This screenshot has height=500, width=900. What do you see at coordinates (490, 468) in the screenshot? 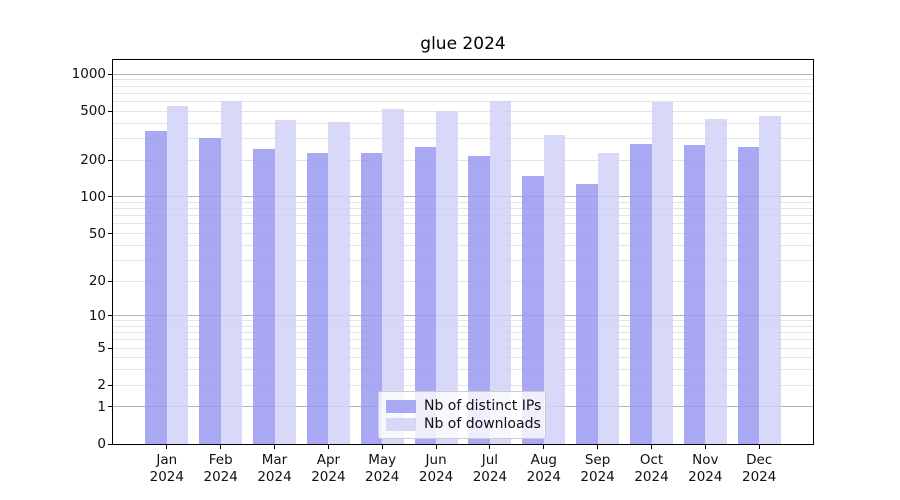
I see `x-tick-label: Jul 2024` at bounding box center [490, 468].